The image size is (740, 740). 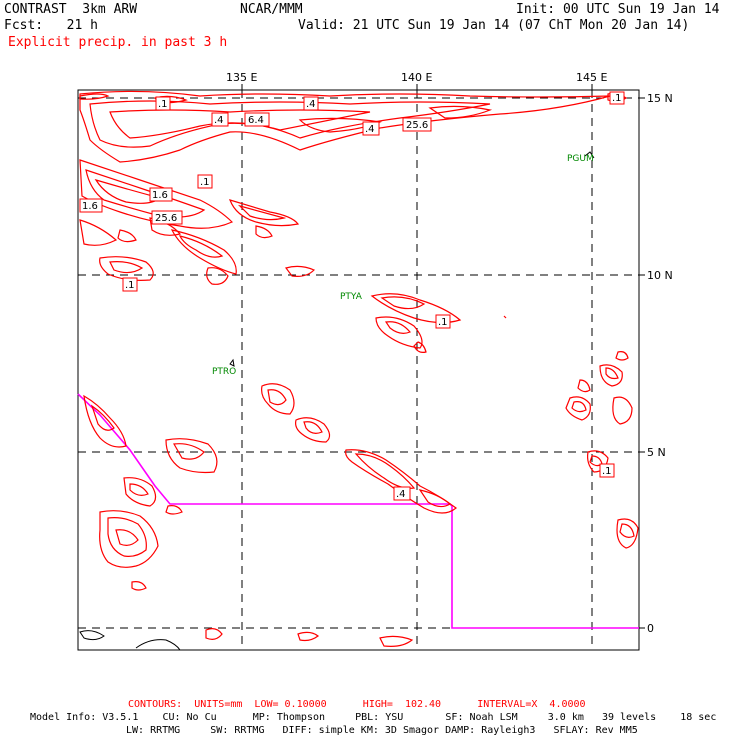 I want to click on organization: NCAR/MMM, so click(x=271, y=9).